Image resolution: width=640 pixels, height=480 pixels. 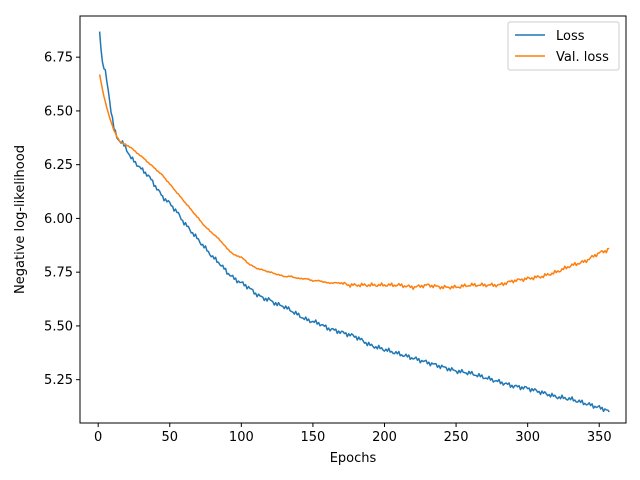 I want to click on y-tick-label: 6.25, so click(x=58, y=165).